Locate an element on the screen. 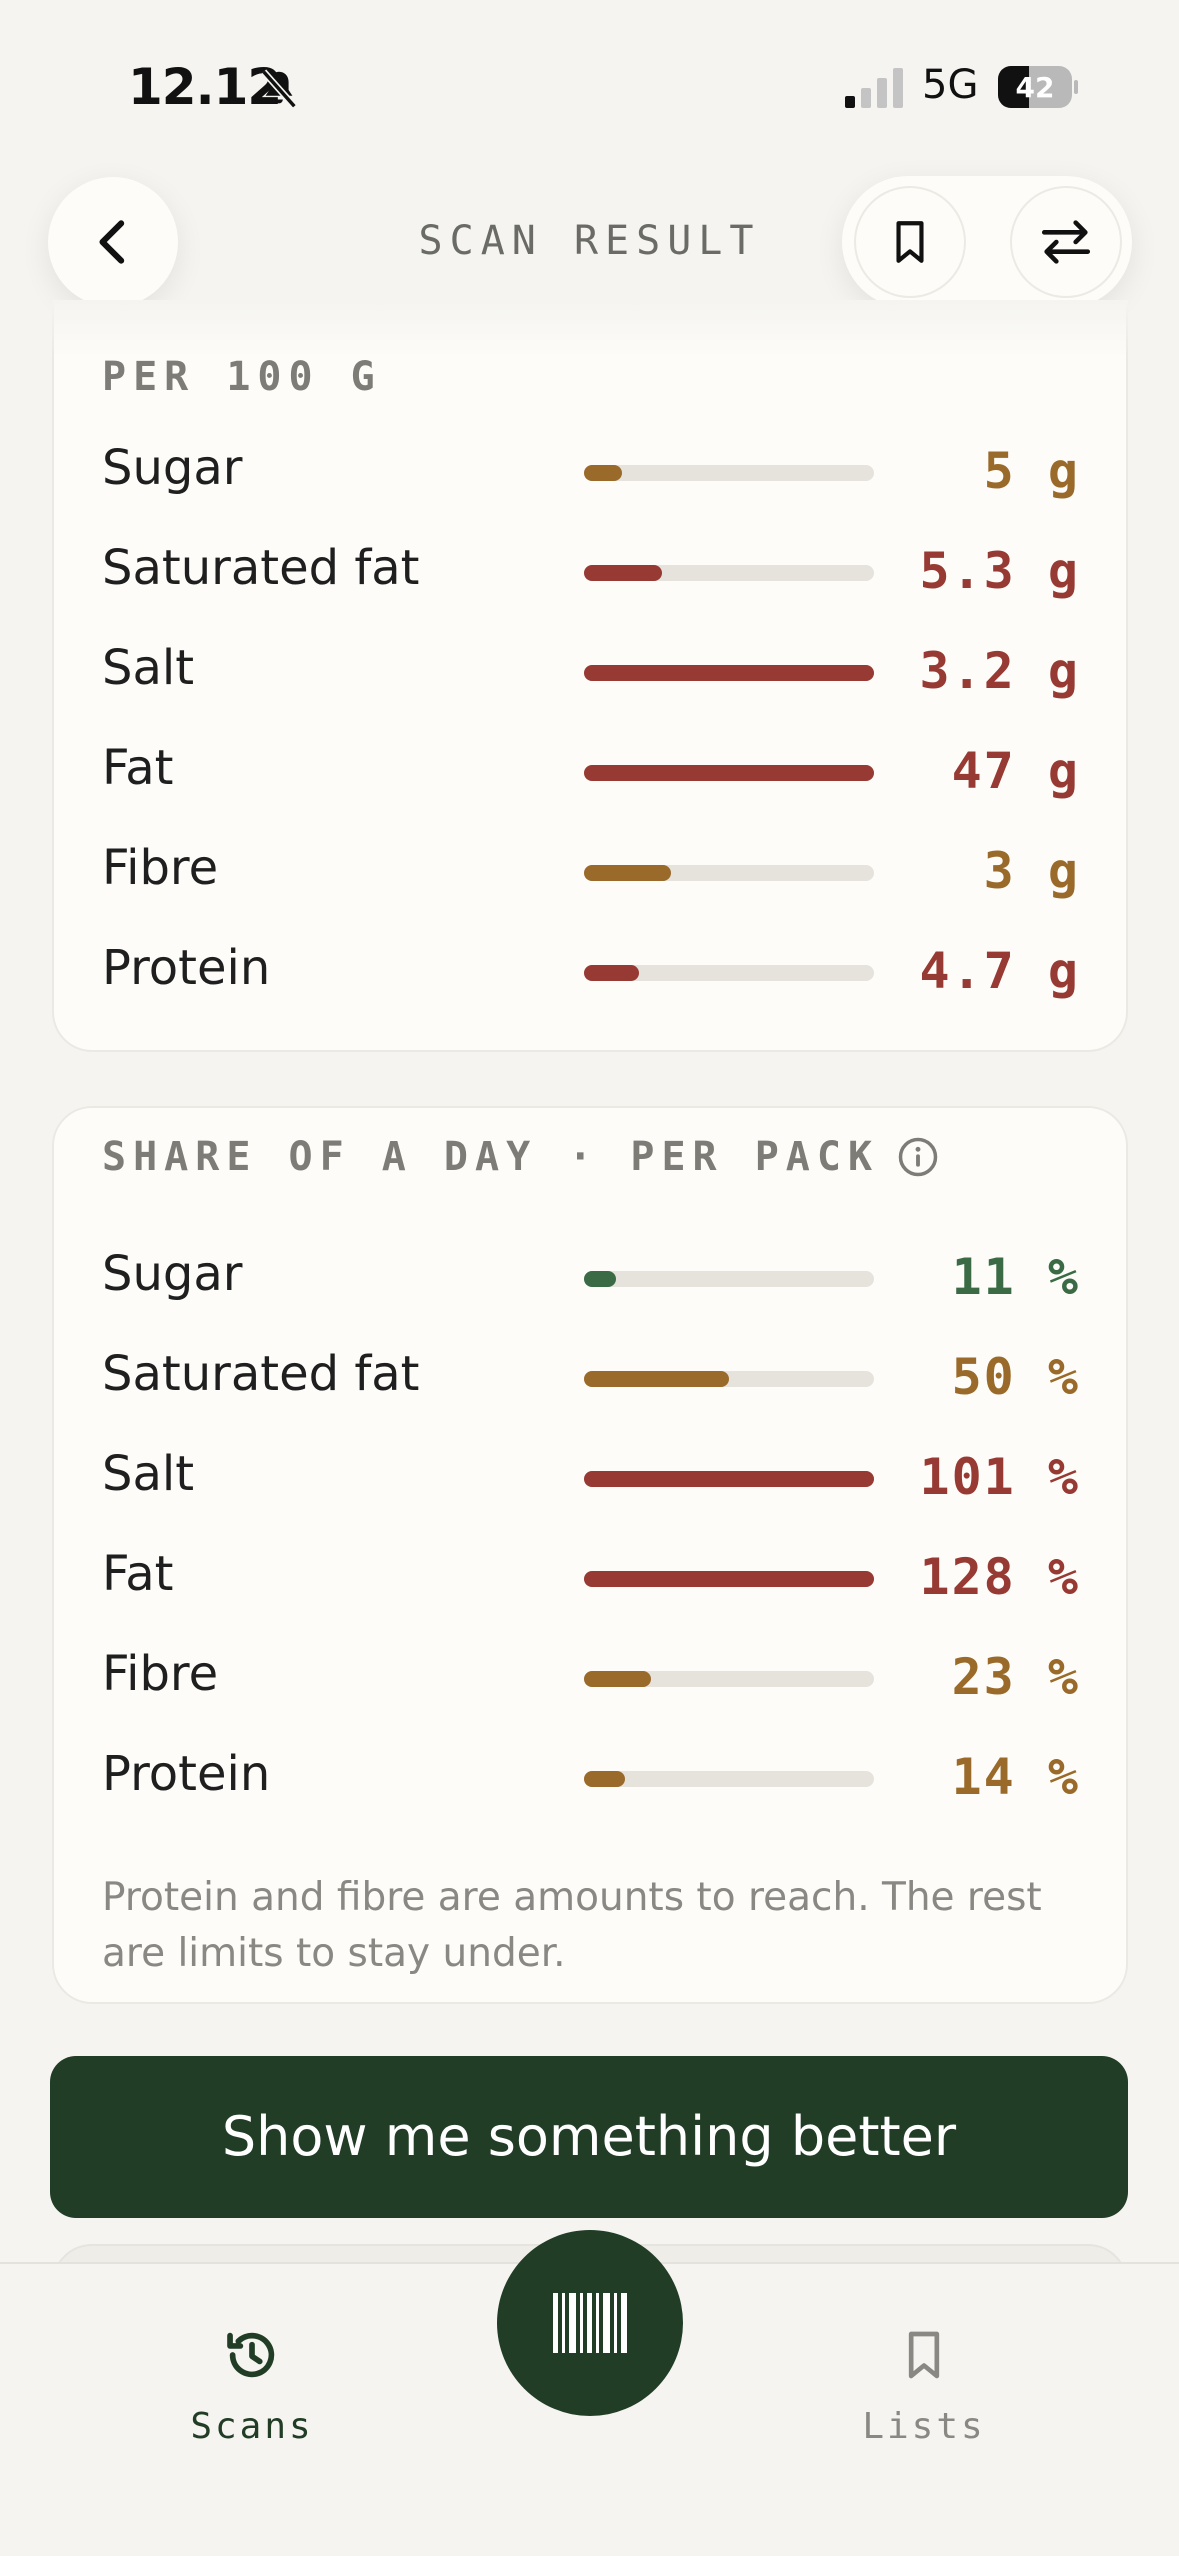 The image size is (1179, 2556). nutrient-value-group: 11 % is located at coordinates (1016, 1277).